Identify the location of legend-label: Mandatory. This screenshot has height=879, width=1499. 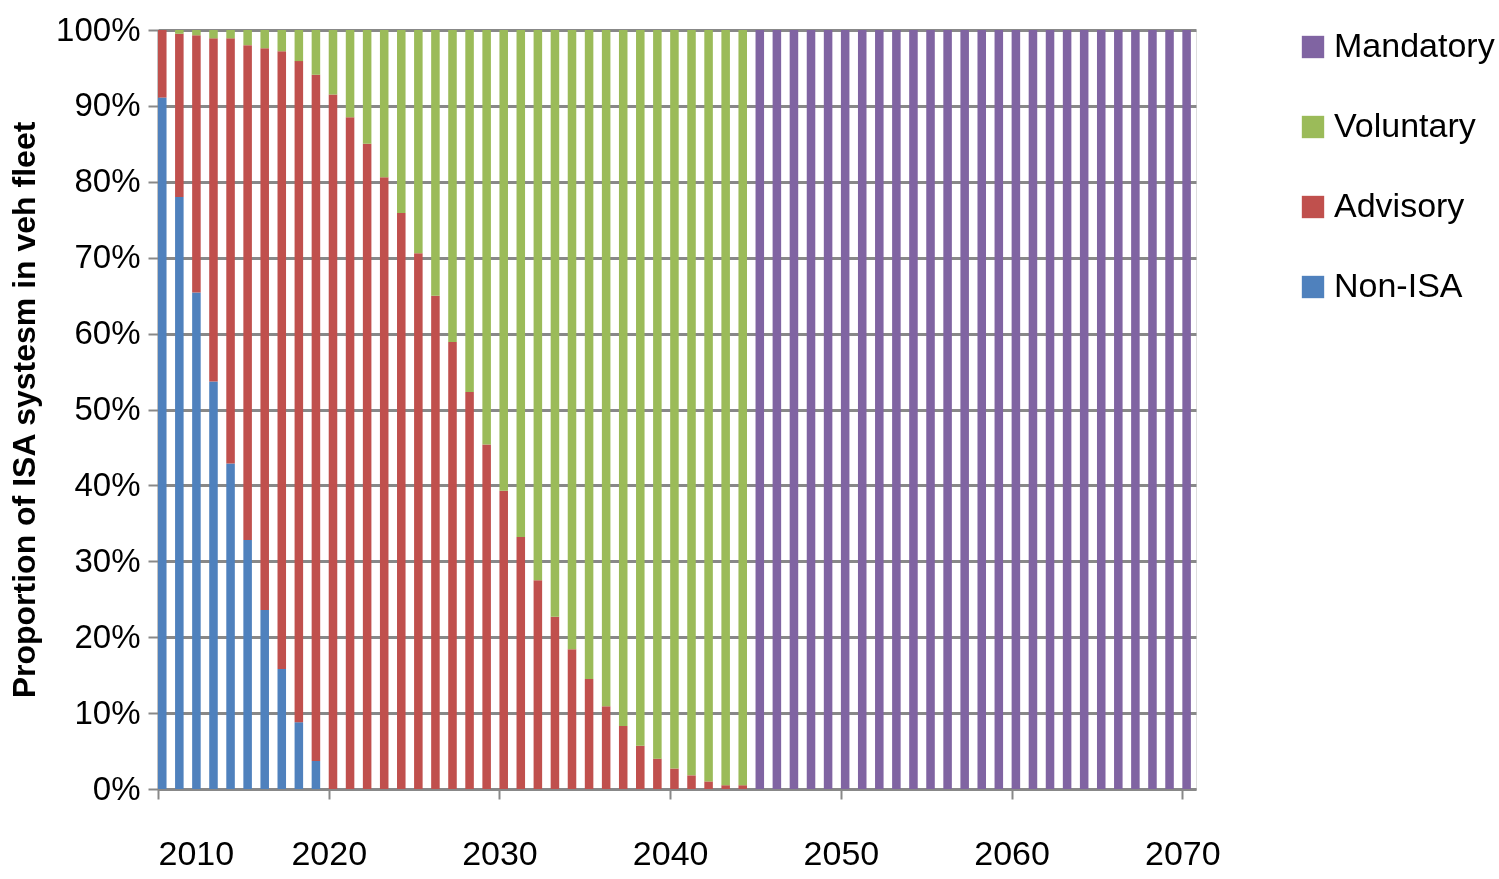
(1414, 45).